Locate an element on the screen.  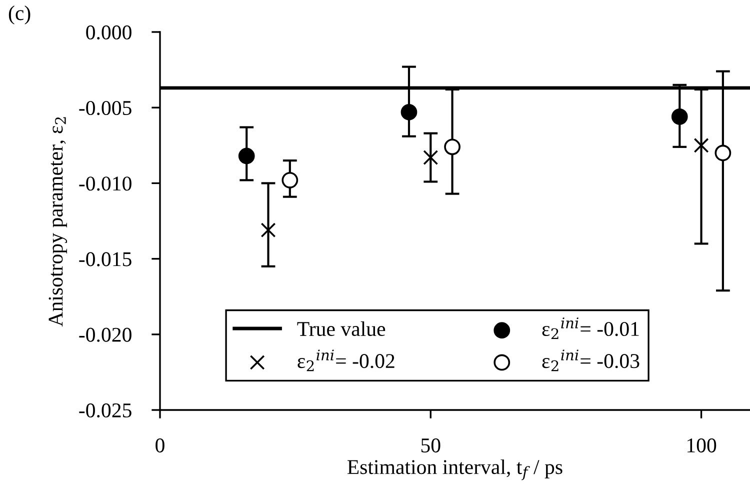
y-tick-label: -0.025 is located at coordinates (105, 410).